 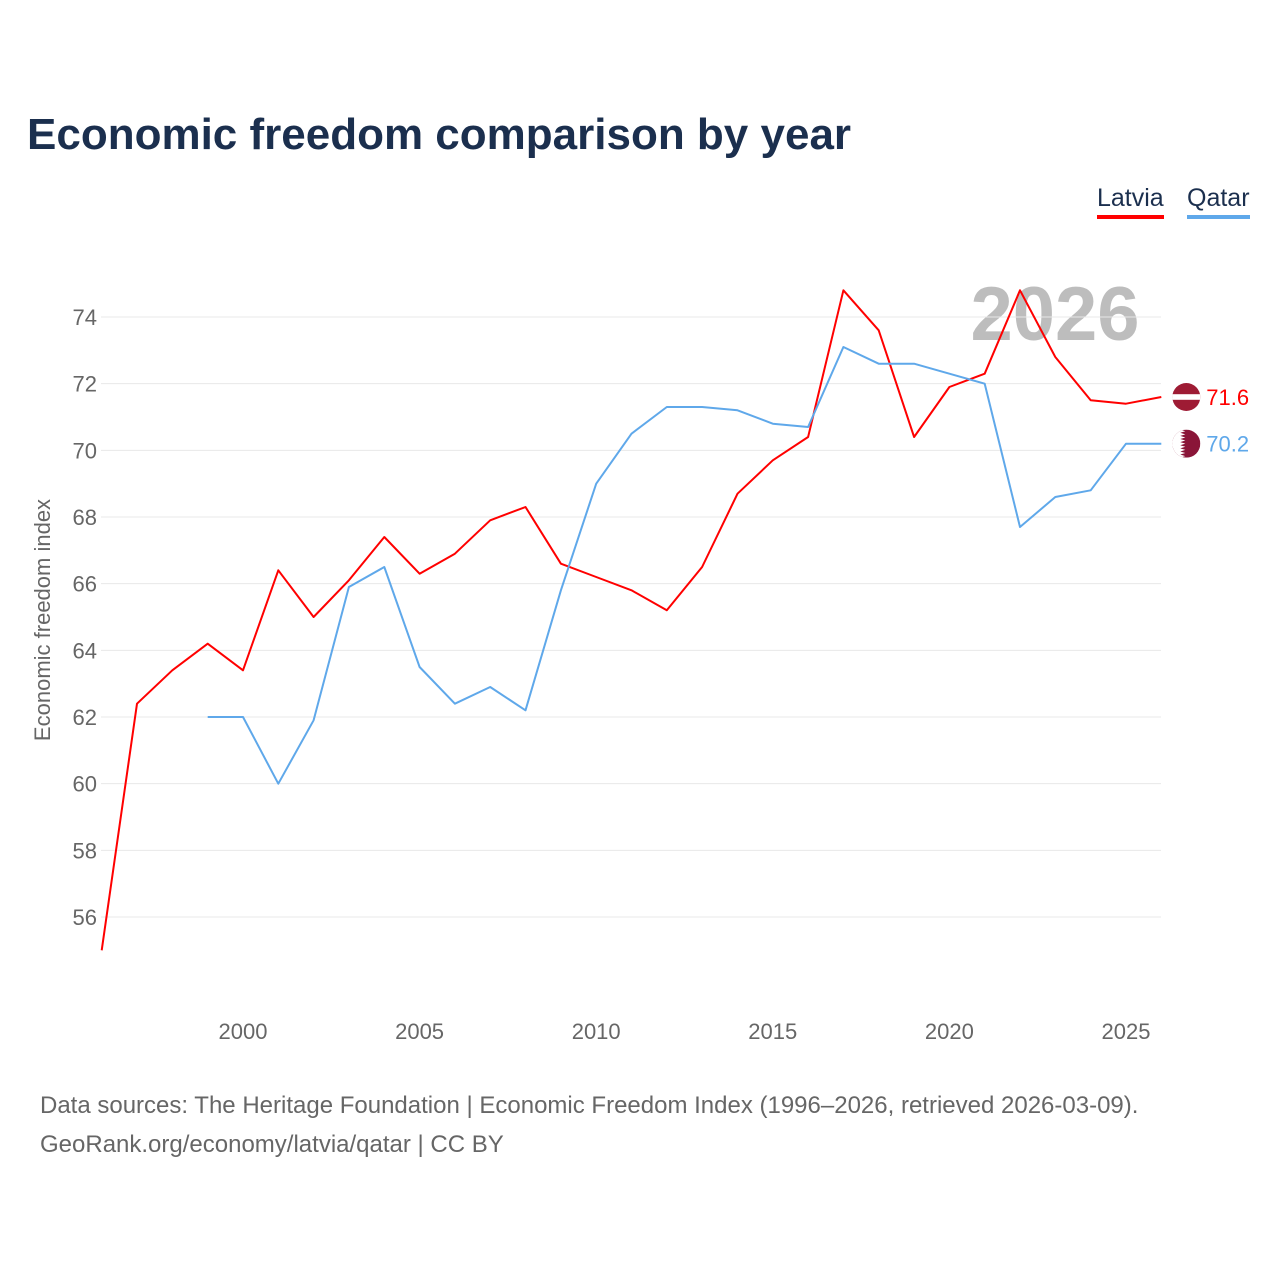 I want to click on x-tick-label: 2025, so click(x=1126, y=1031).